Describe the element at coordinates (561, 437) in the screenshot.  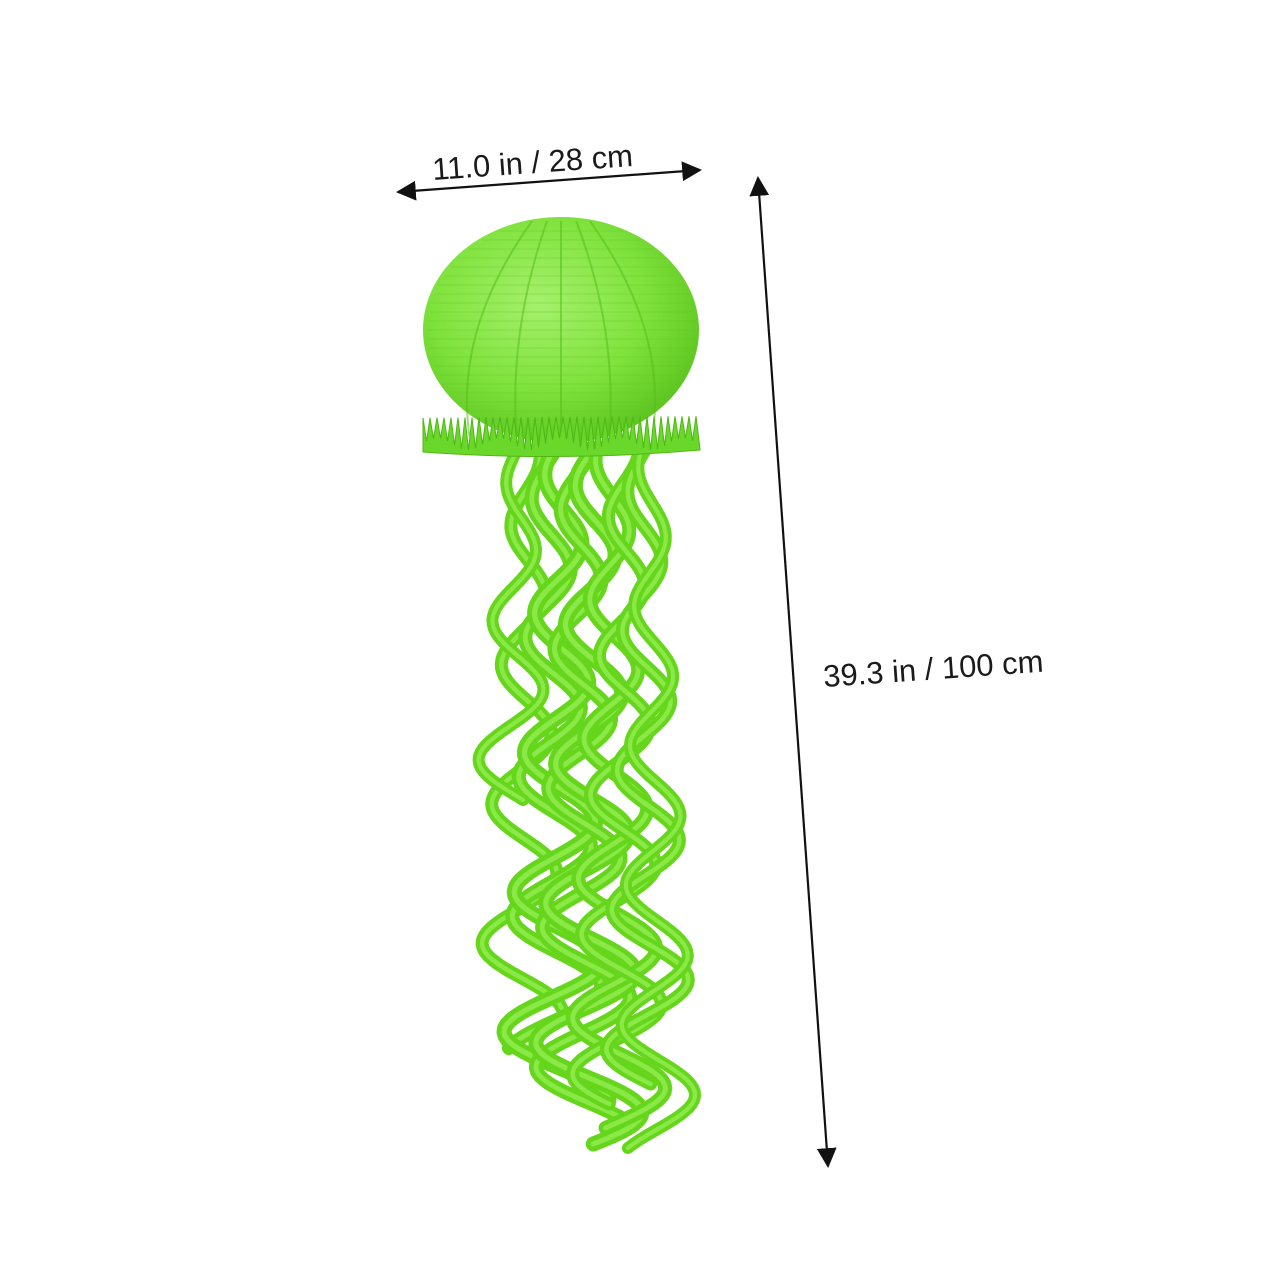
I see `lantern-fringe` at that location.